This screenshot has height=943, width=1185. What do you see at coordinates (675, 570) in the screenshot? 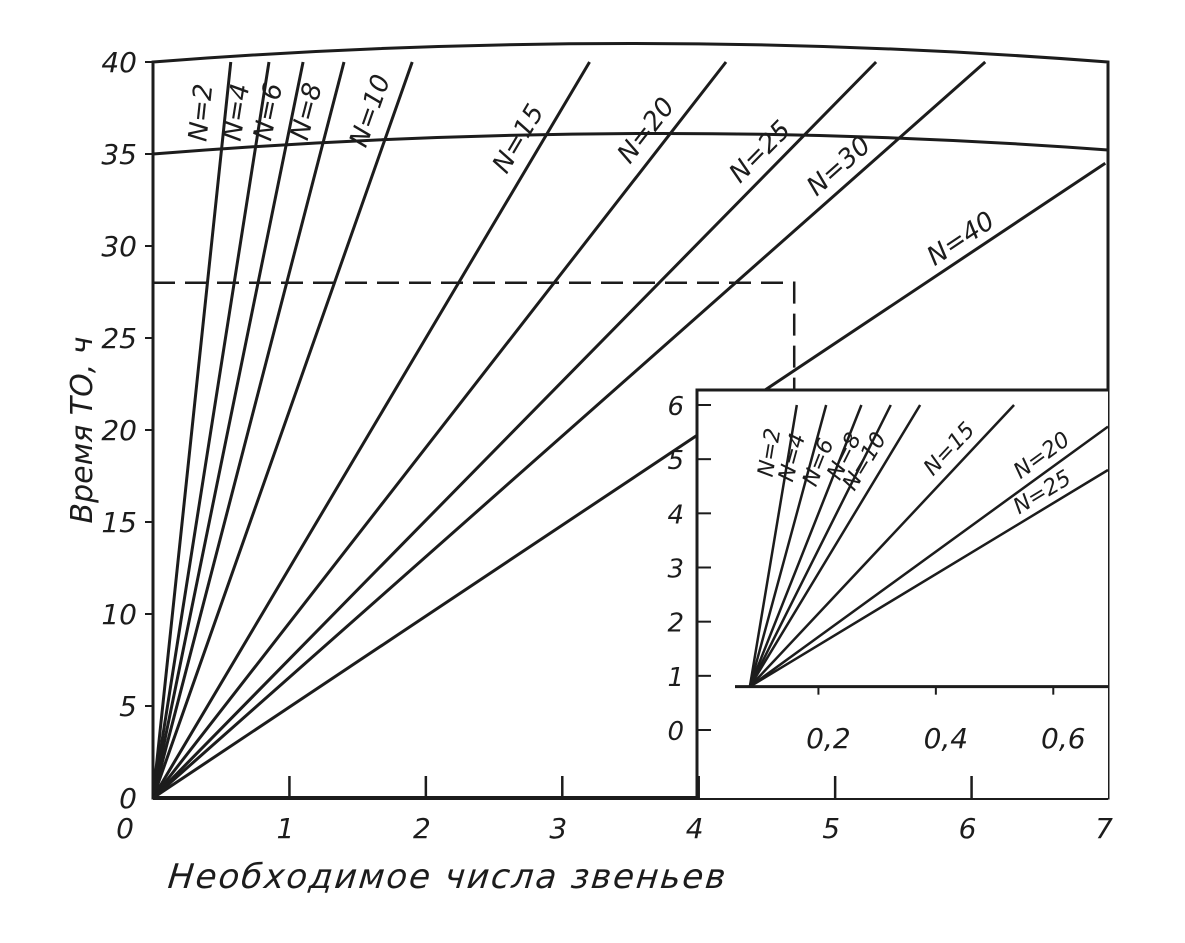
I see `inset-y-tick-label-3: 3` at bounding box center [675, 570].